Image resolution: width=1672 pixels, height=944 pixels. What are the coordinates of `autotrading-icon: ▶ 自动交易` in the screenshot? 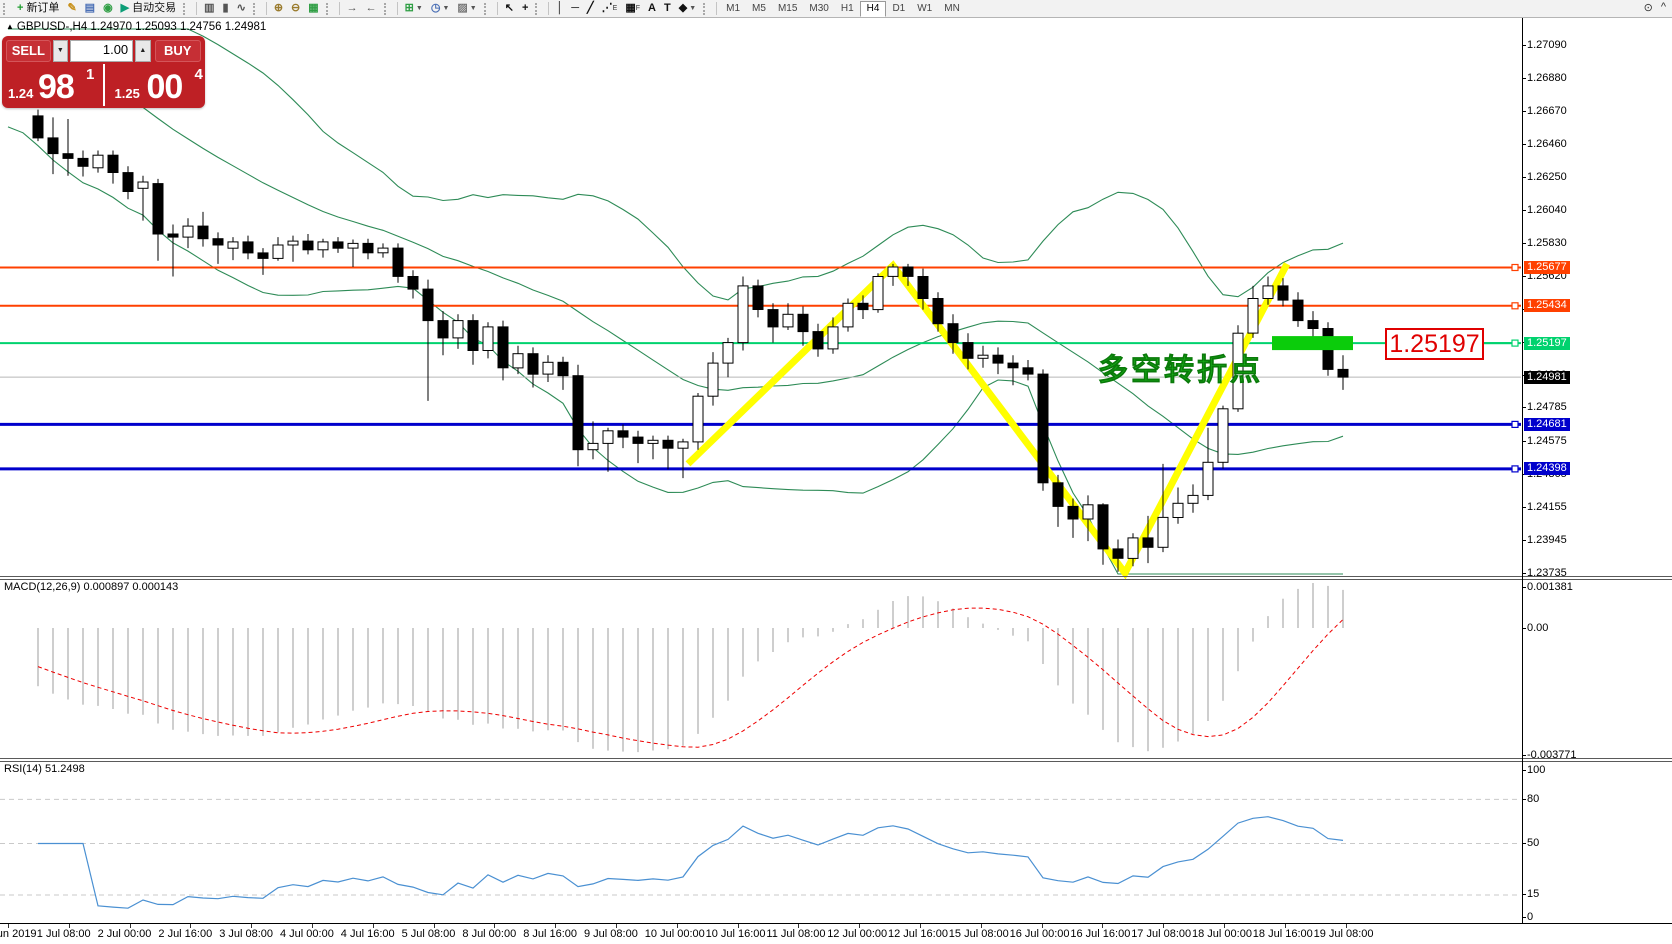 It's located at (148, 8).